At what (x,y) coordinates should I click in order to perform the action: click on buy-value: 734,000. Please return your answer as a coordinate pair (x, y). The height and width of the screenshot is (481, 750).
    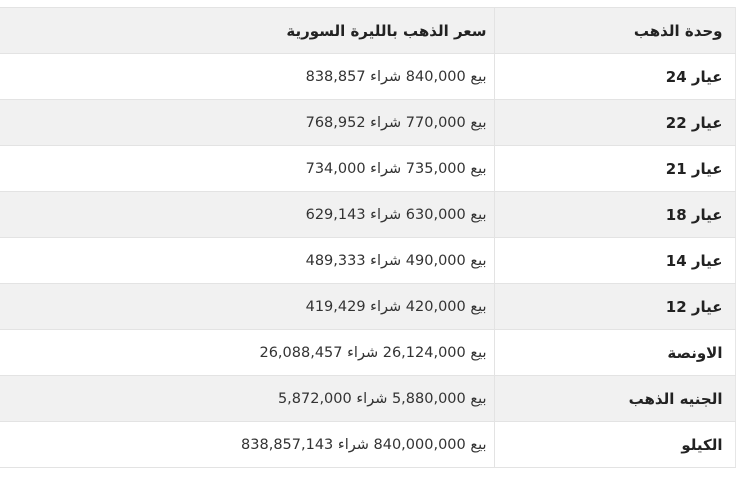
    Looking at the image, I should click on (335, 168).